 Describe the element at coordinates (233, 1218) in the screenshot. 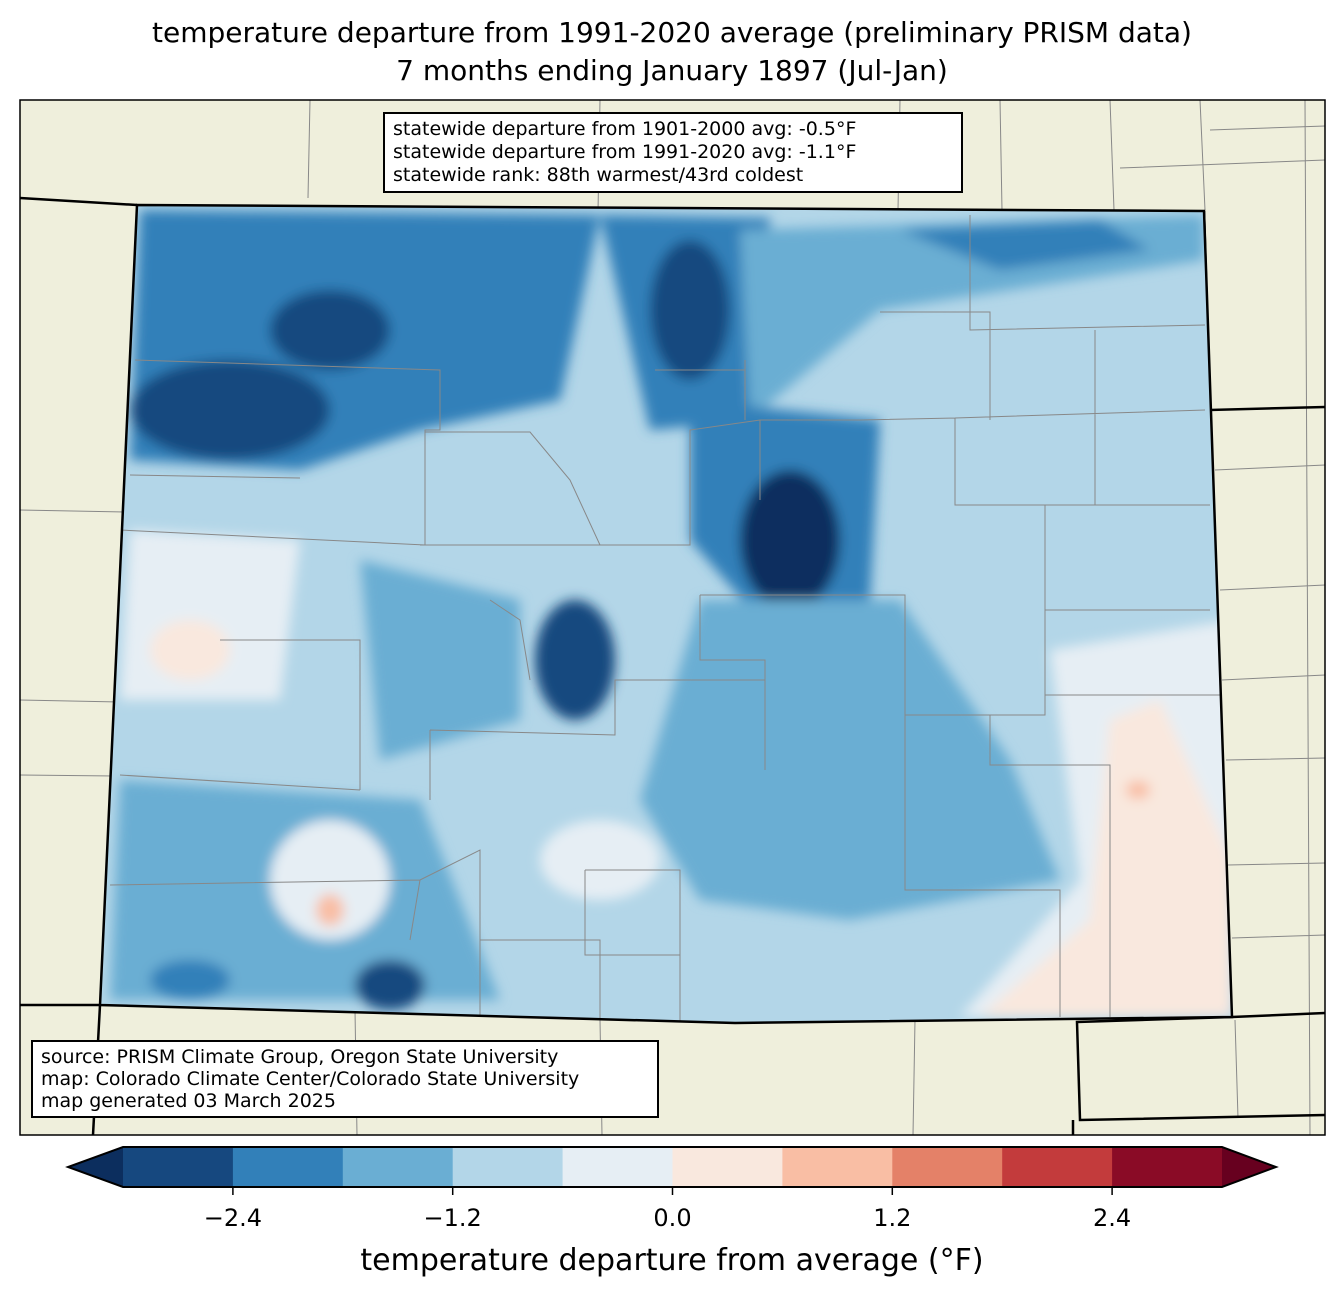

I see `colorbar-tick-label: −2.4` at that location.